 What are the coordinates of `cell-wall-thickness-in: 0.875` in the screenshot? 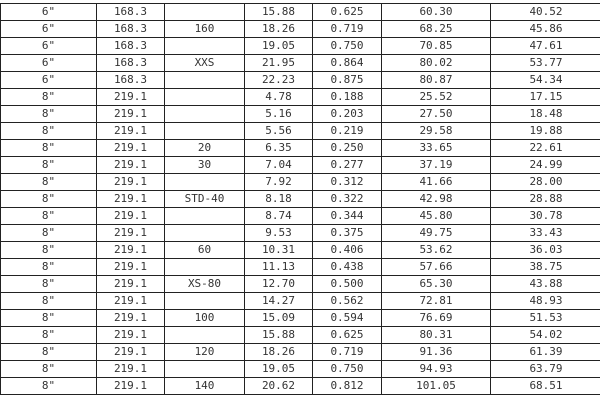 It's located at (347, 80).